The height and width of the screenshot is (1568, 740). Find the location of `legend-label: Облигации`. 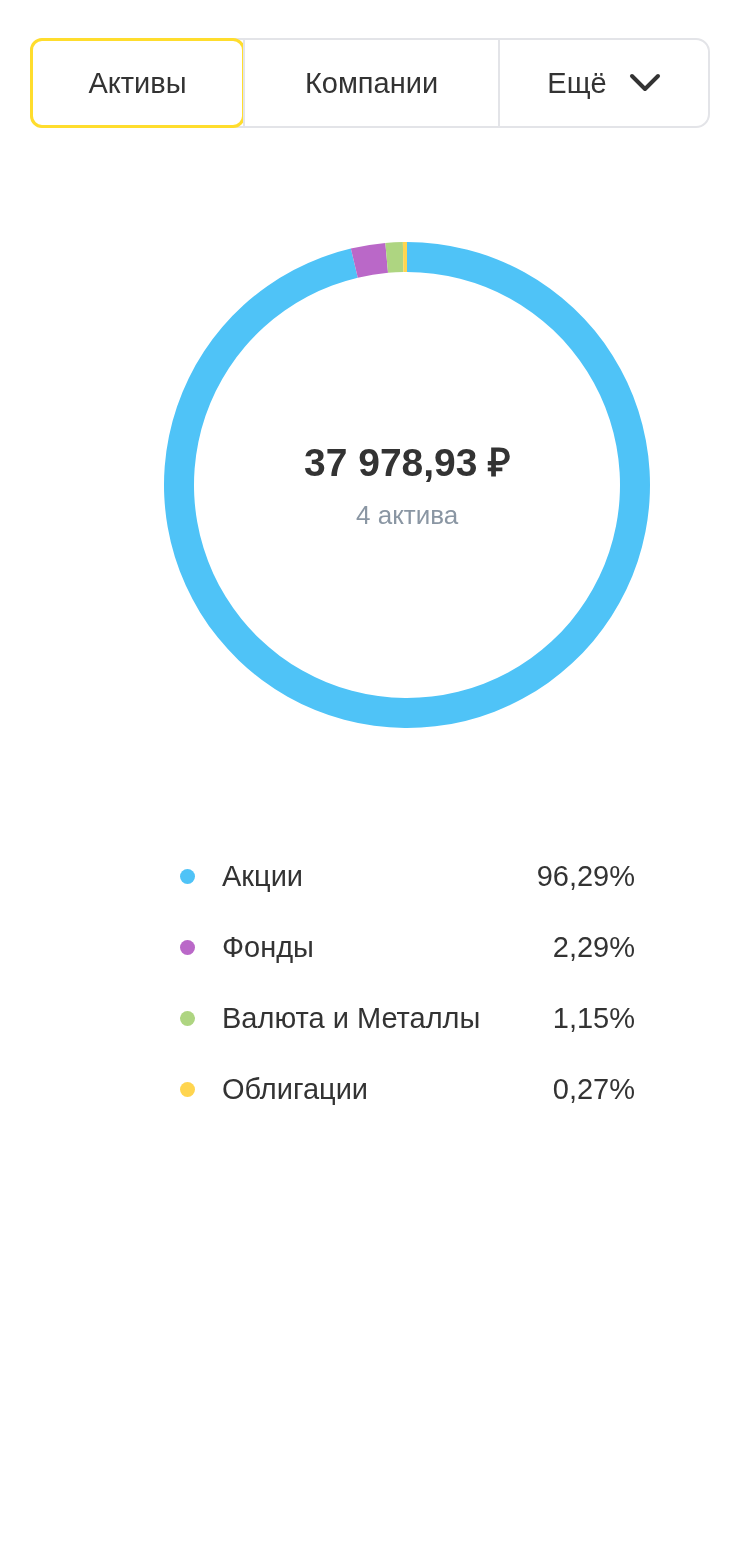

legend-label: Облигации is located at coordinates (296, 1089).